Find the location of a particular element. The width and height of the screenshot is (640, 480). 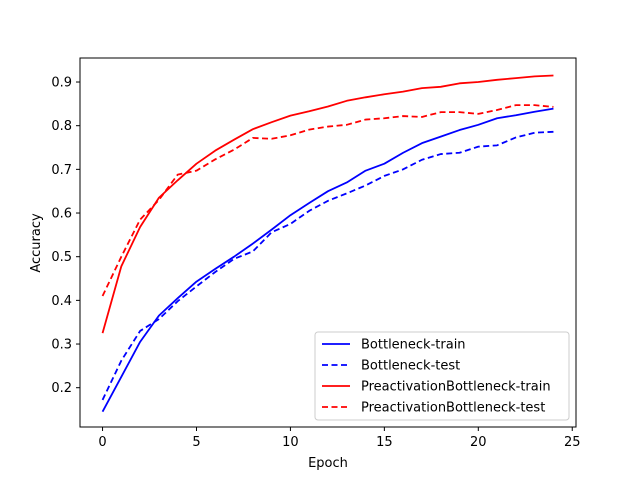

y-tick-label: 0.9 is located at coordinates (61, 83).